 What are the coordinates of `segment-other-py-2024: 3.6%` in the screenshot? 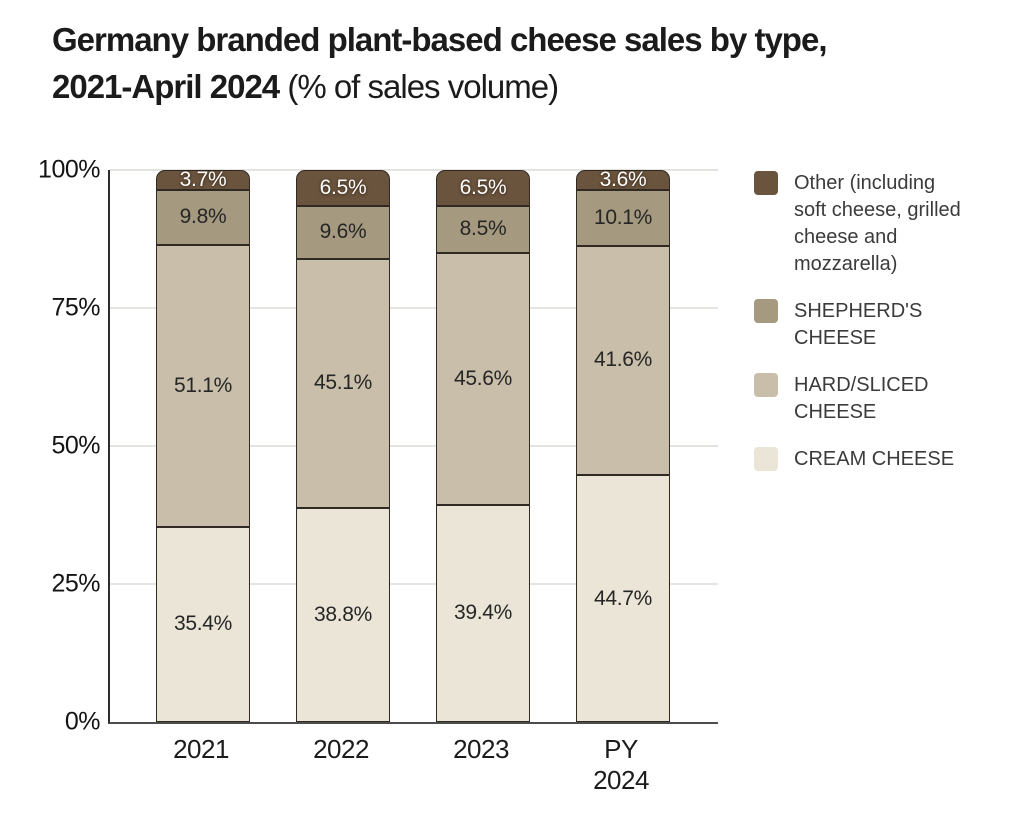 It's located at (623, 179).